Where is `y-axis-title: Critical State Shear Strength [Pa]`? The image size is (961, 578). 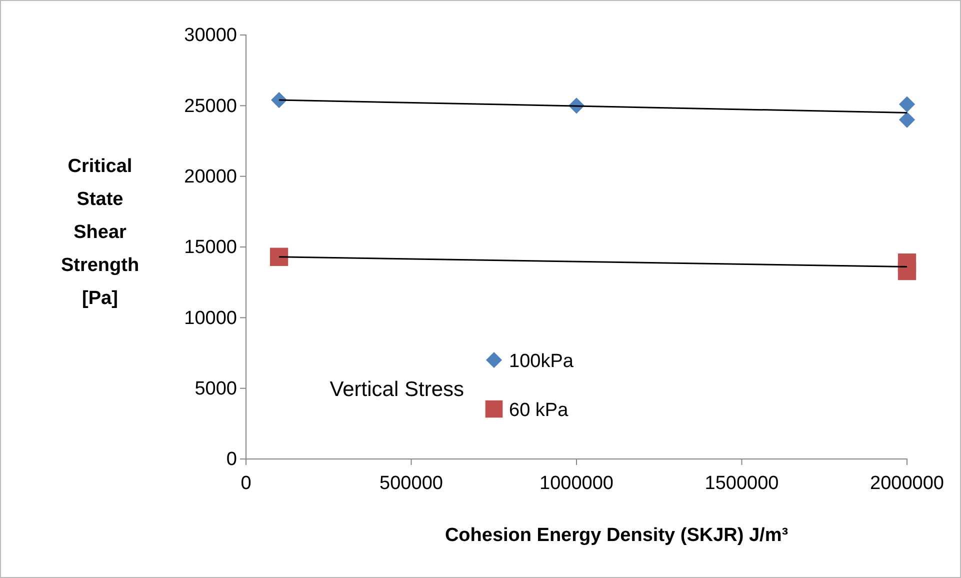
y-axis-title: Critical State Shear Strength [Pa] is located at coordinates (100, 232).